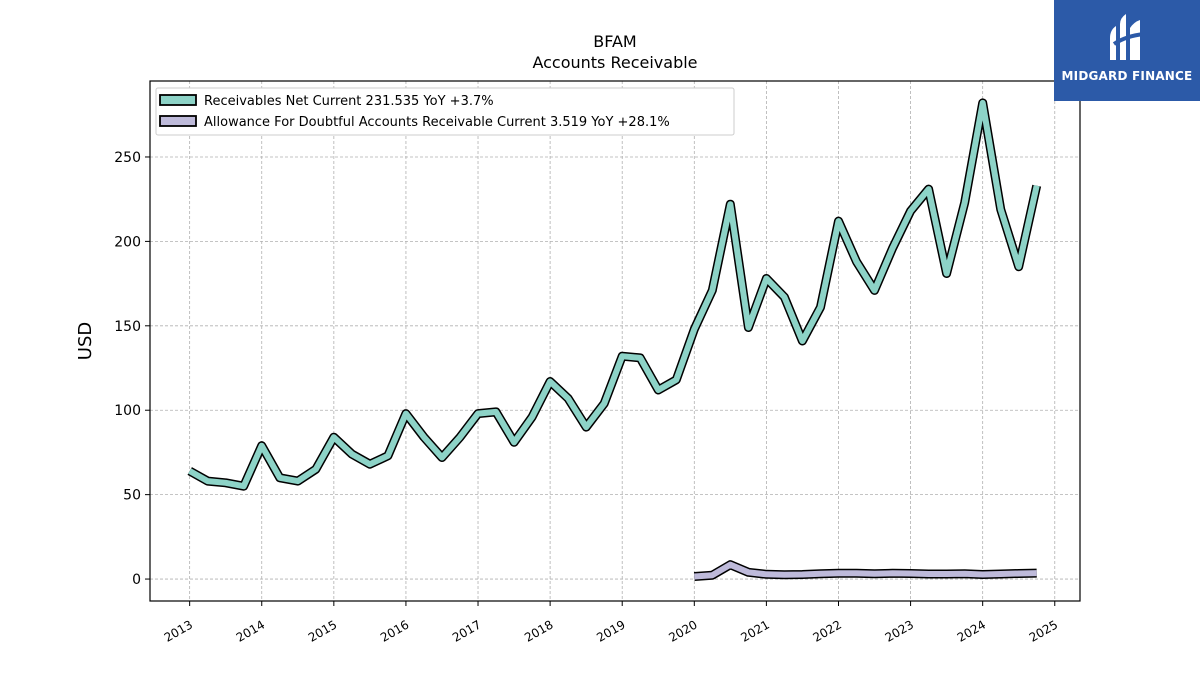 The width and height of the screenshot is (1200, 675). What do you see at coordinates (466, 630) in the screenshot?
I see `x-tick-label: 2017` at bounding box center [466, 630].